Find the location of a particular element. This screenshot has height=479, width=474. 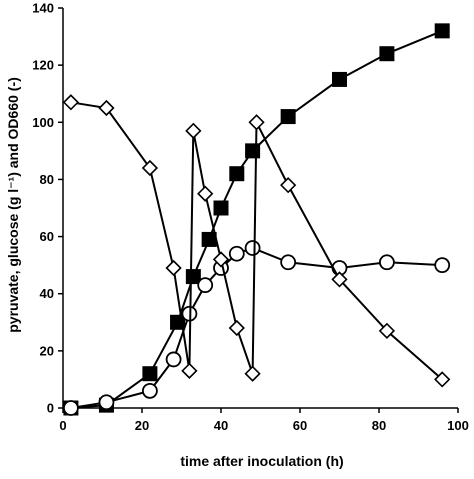

x-tick-label: 100 is located at coordinates (458, 425).